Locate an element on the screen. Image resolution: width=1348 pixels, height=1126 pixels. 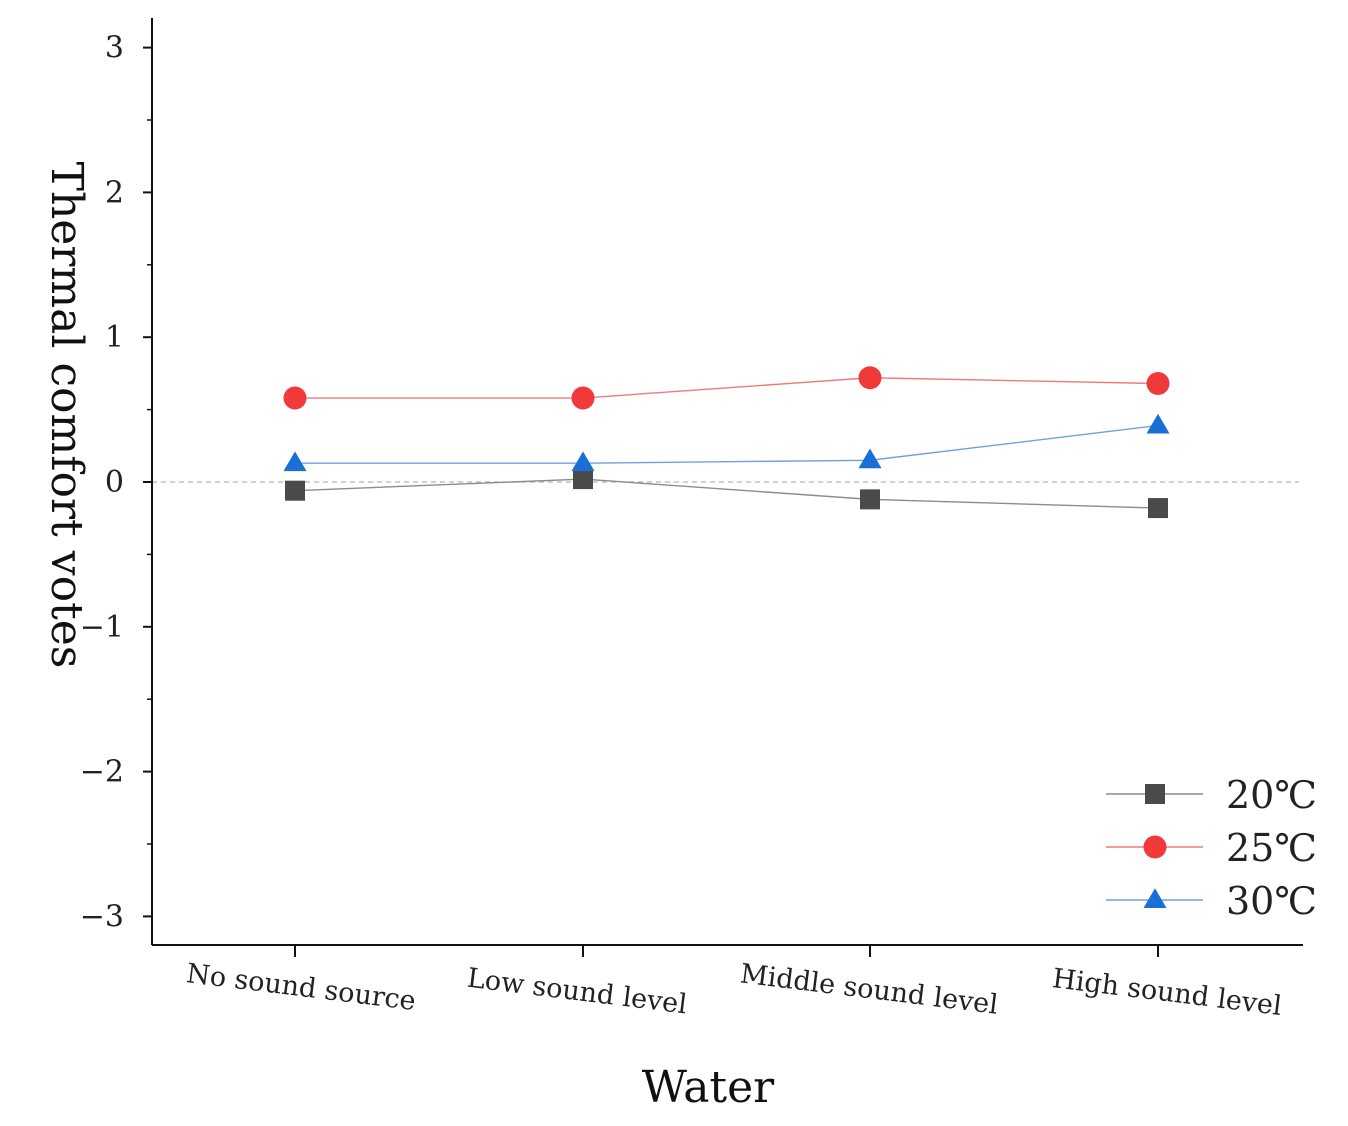
series-layer is located at coordinates (726, 442).